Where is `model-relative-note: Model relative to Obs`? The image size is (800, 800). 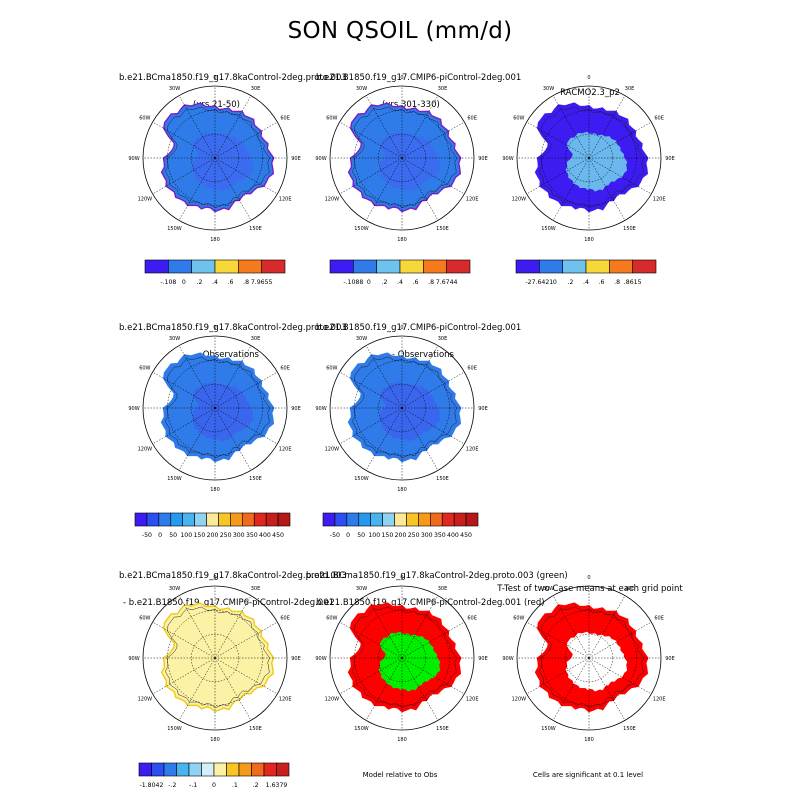 model-relative-note: Model relative to Obs is located at coordinates (400, 775).